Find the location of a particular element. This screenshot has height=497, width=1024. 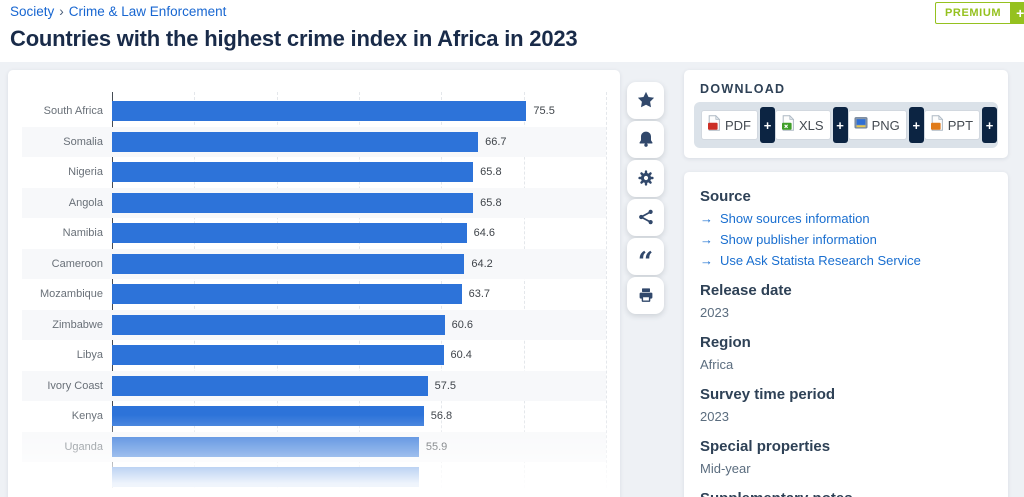

category-label: South Africa is located at coordinates (73, 111).